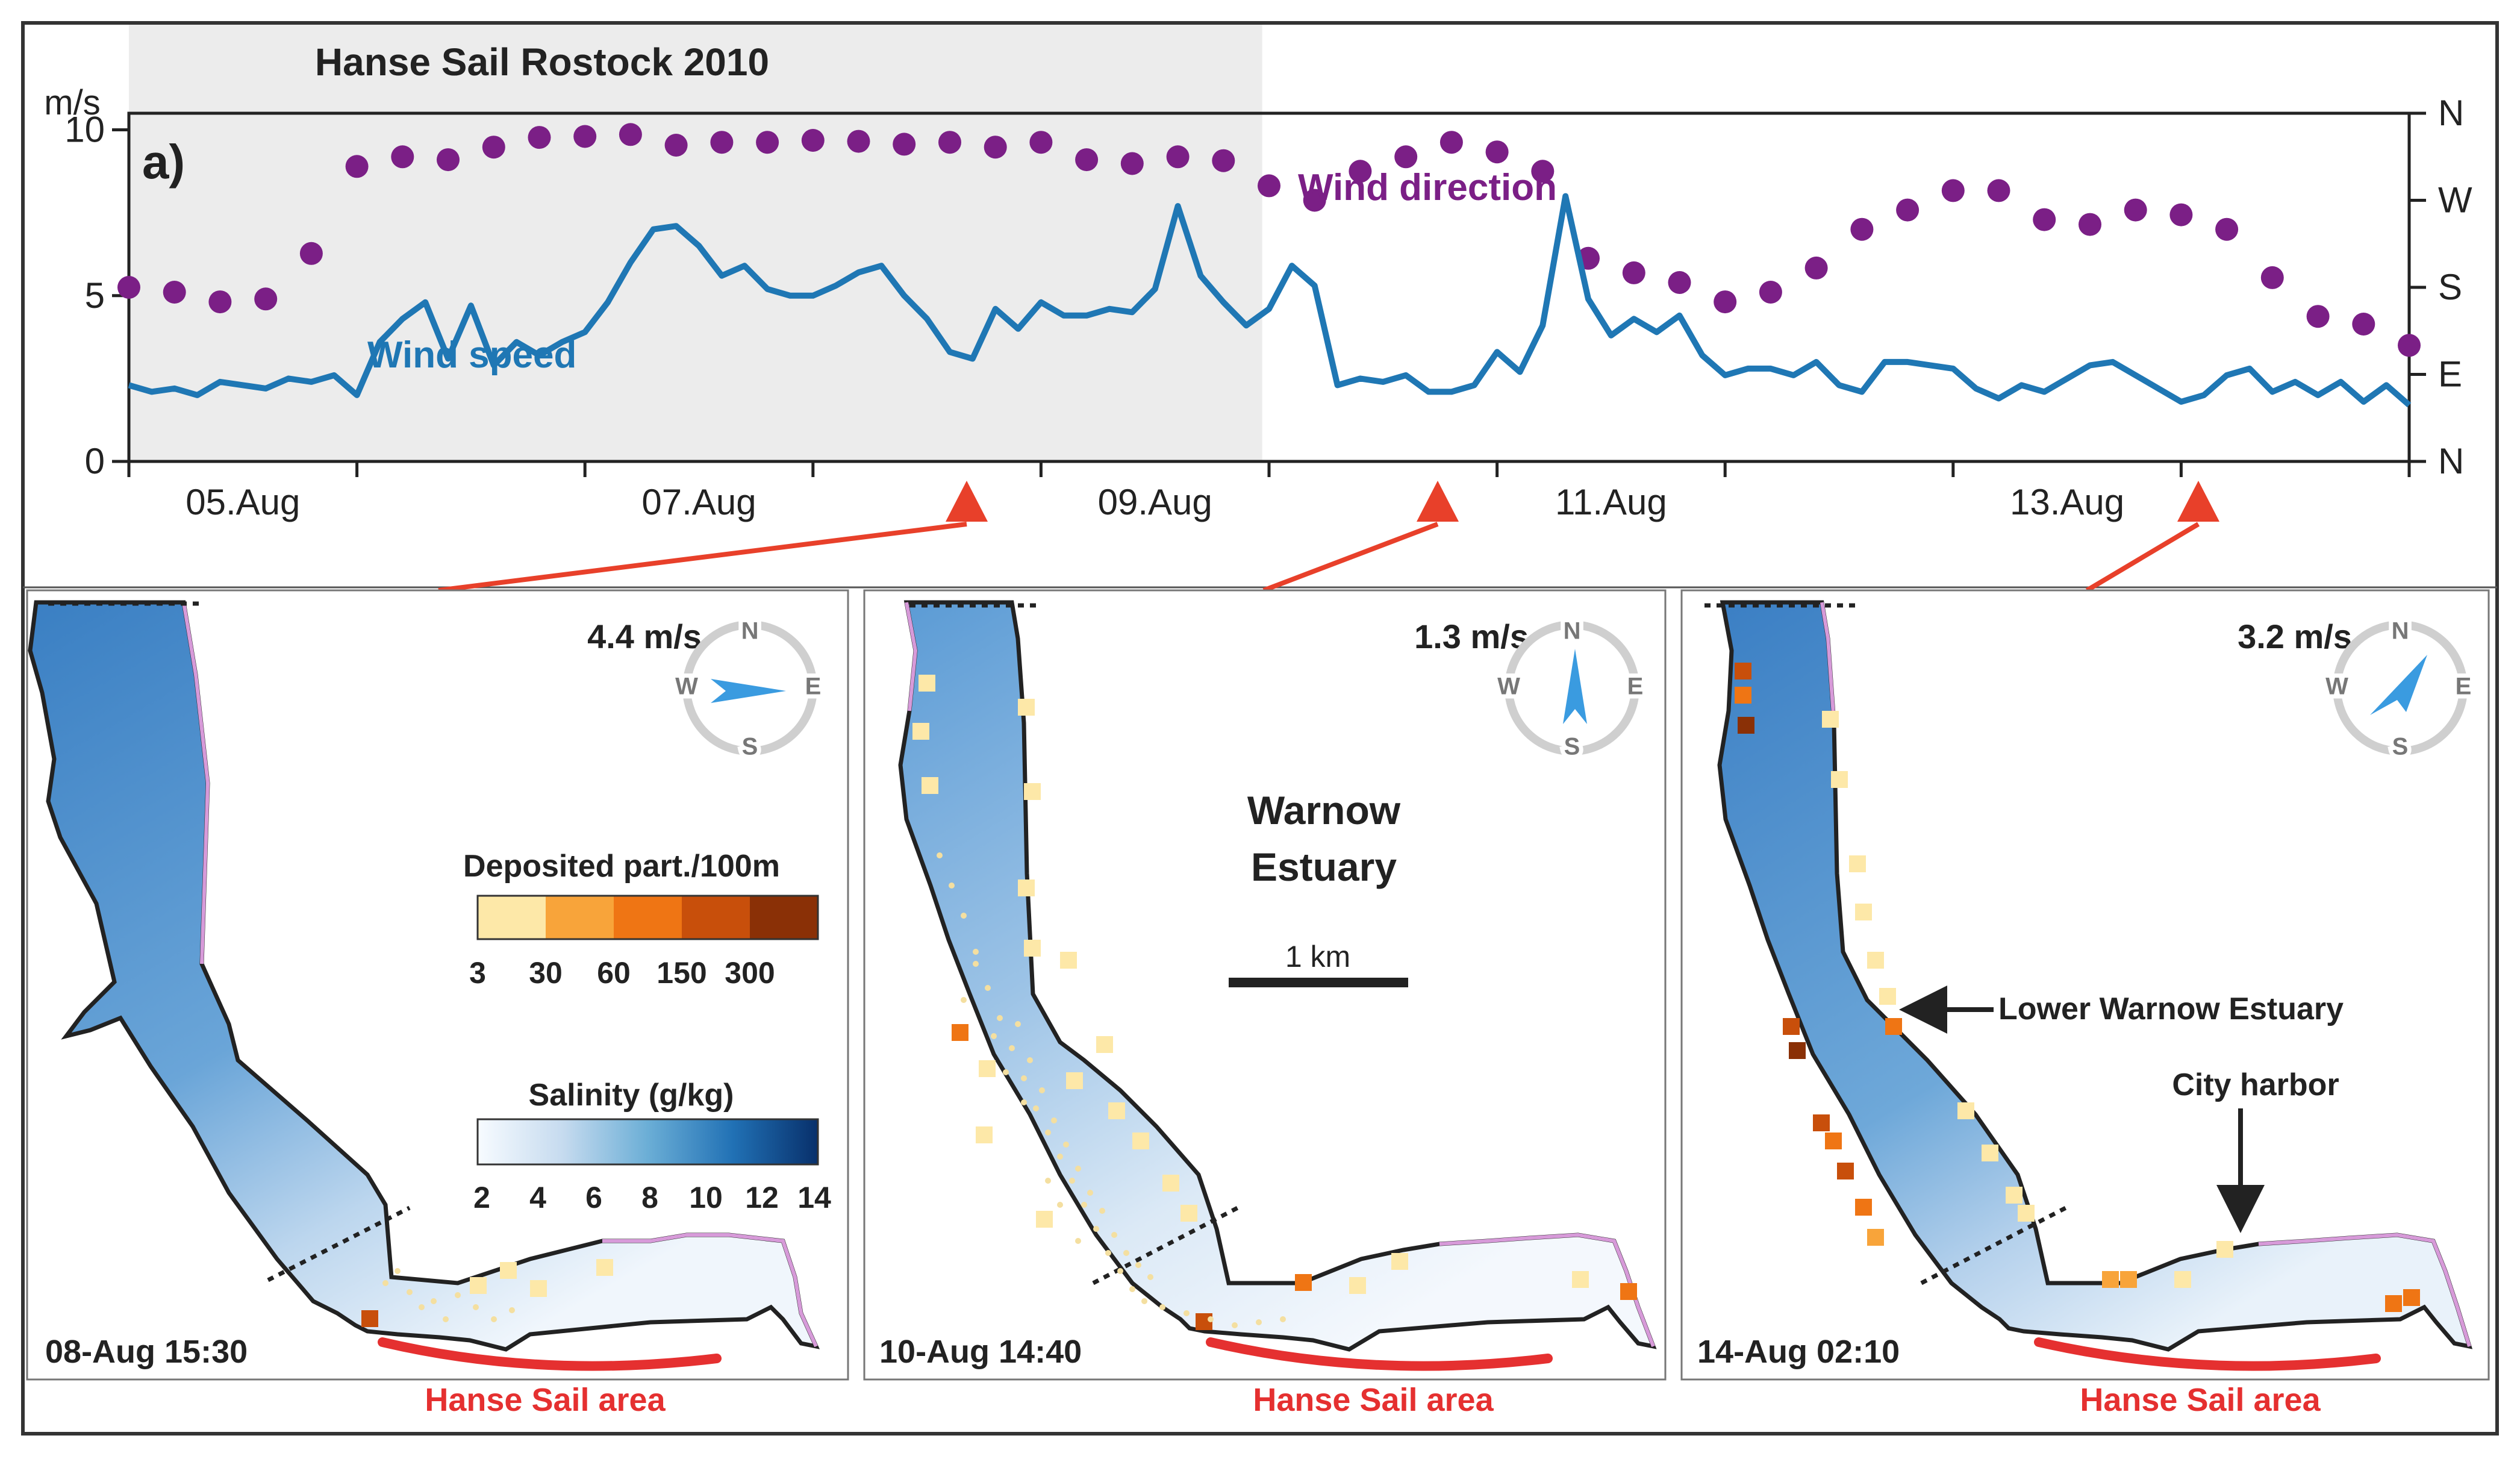 The height and width of the screenshot is (1459, 2520). What do you see at coordinates (1324, 867) in the screenshot?
I see `map-subtitle: Estuary` at bounding box center [1324, 867].